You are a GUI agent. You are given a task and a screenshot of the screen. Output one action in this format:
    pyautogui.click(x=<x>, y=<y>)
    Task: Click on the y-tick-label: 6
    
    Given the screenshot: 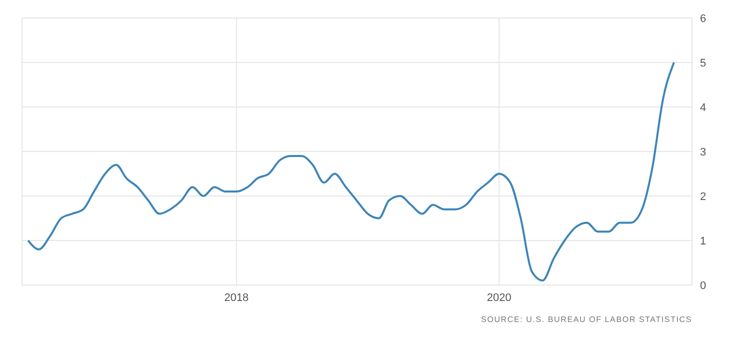 What is the action you would take?
    pyautogui.click(x=703, y=18)
    